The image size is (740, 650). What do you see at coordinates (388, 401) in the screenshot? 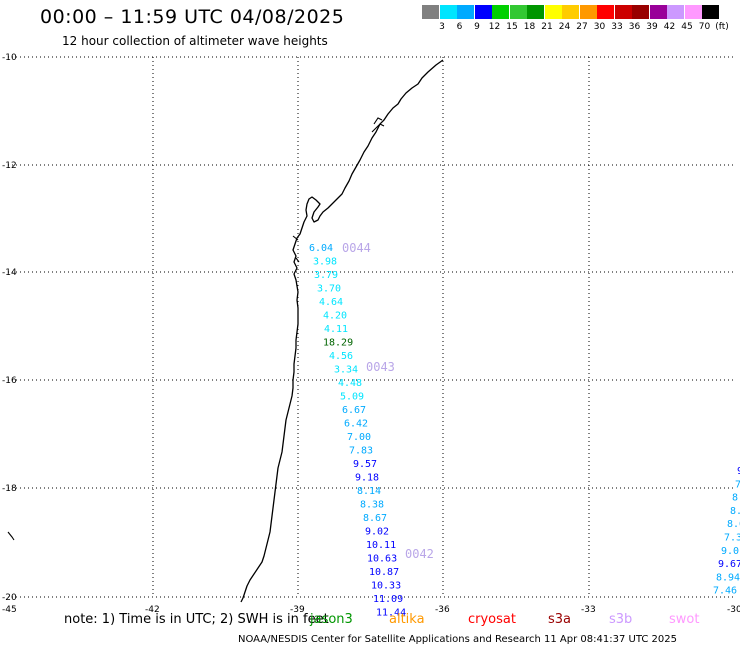
I see `pass-labels: 0044 0043 0042` at bounding box center [388, 401].